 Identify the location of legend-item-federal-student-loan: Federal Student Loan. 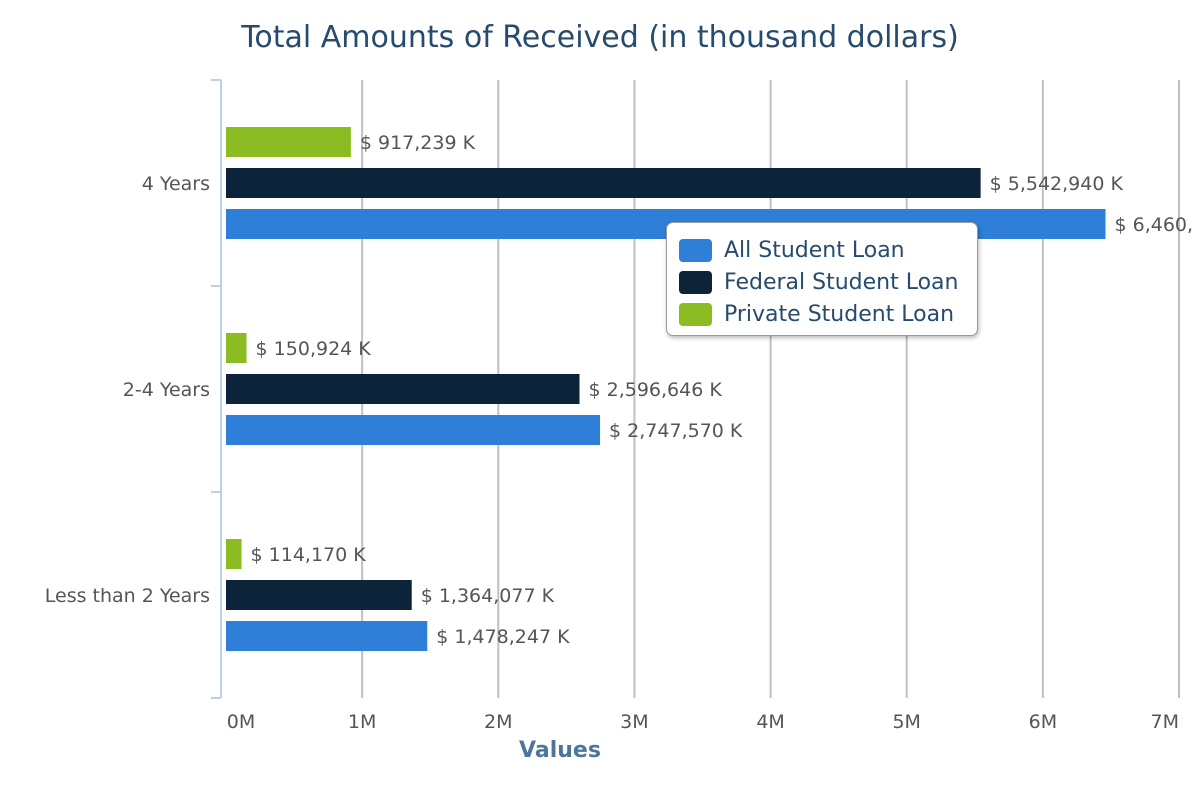
(828, 282).